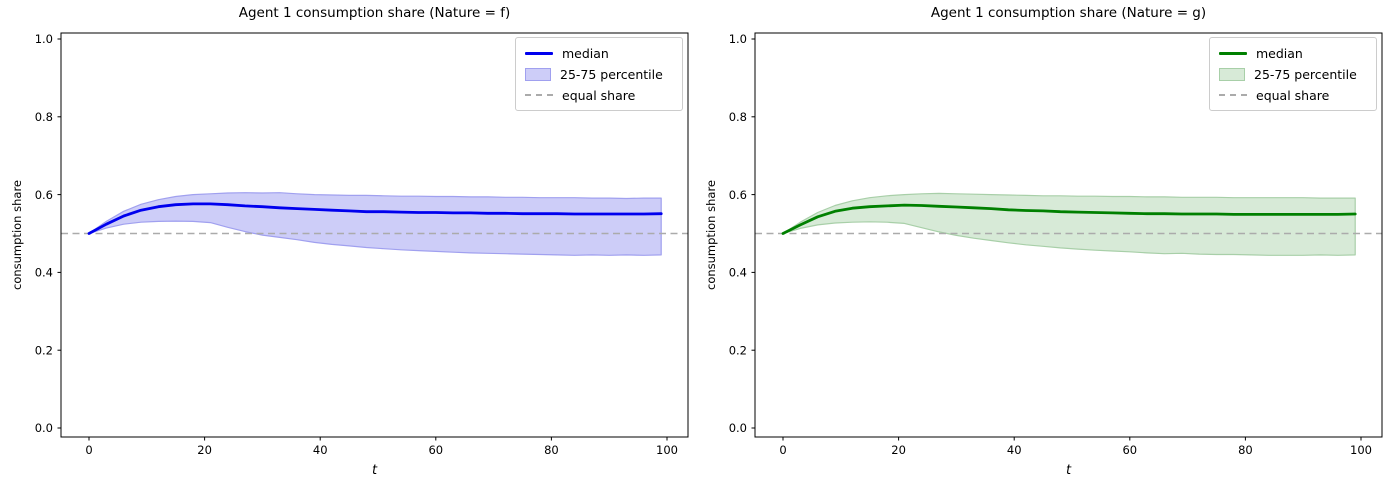 The image size is (1390, 490). What do you see at coordinates (711, 235) in the screenshot?
I see `subplot-g-ylabel: consumption share` at bounding box center [711, 235].